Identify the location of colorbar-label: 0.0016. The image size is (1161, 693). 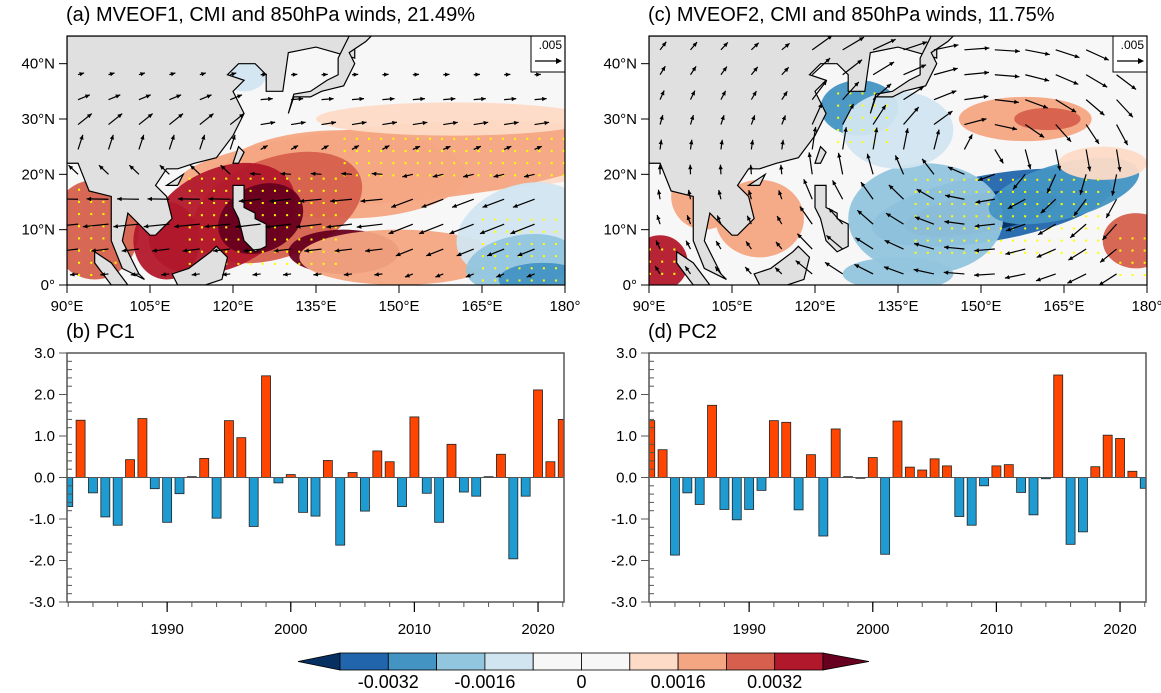
(678, 682).